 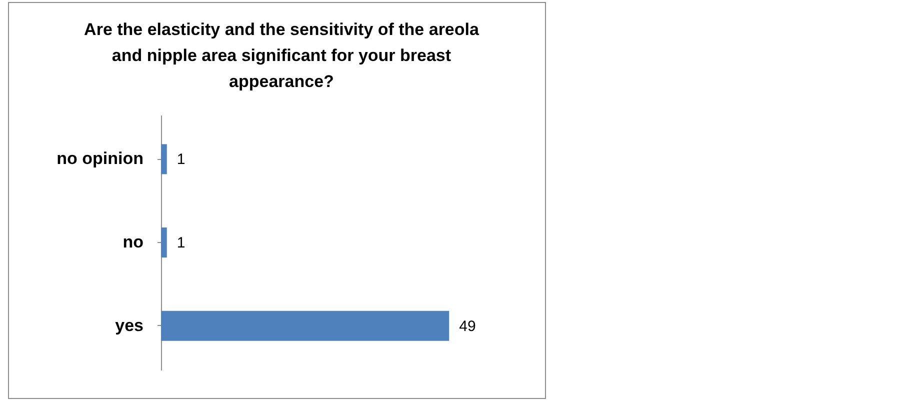 I want to click on y-tick-label: no, so click(x=133, y=242).